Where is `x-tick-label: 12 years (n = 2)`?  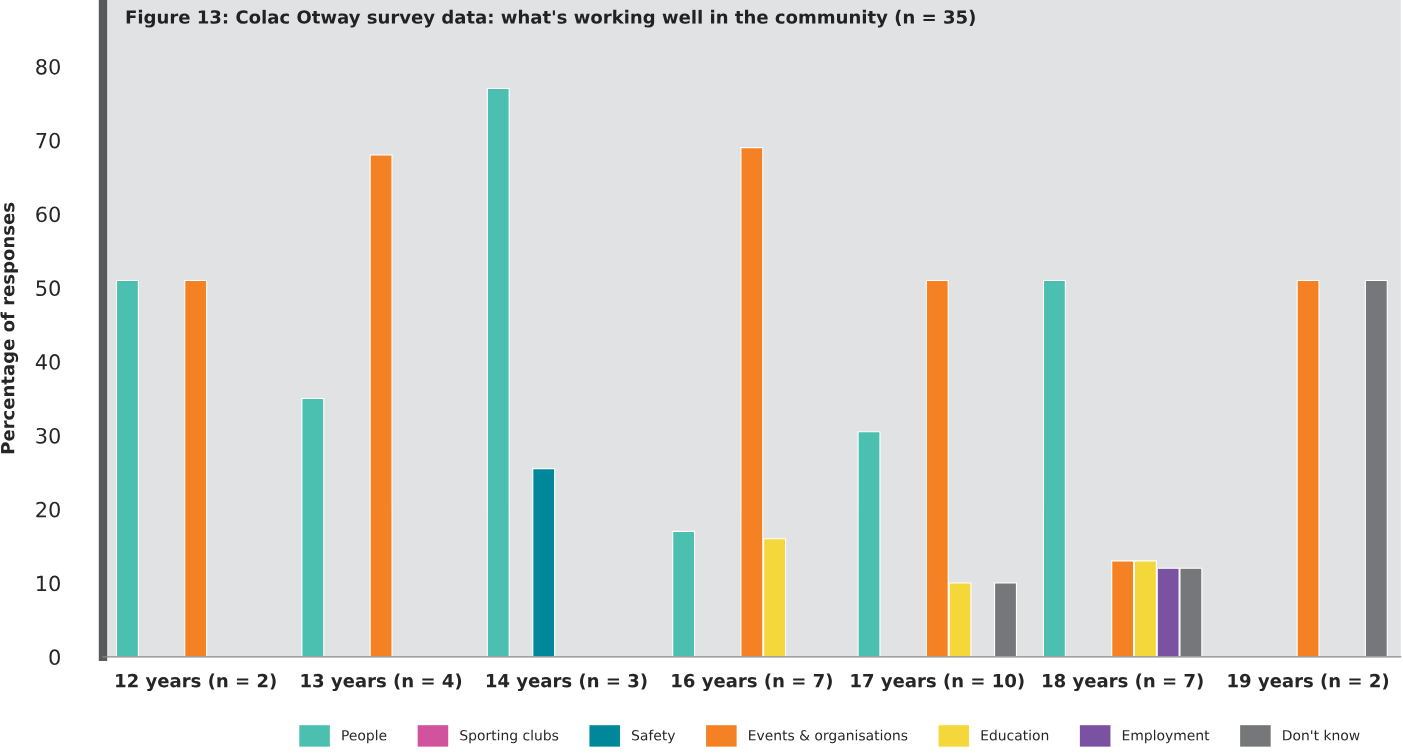
x-tick-label: 12 years (n = 2) is located at coordinates (196, 682).